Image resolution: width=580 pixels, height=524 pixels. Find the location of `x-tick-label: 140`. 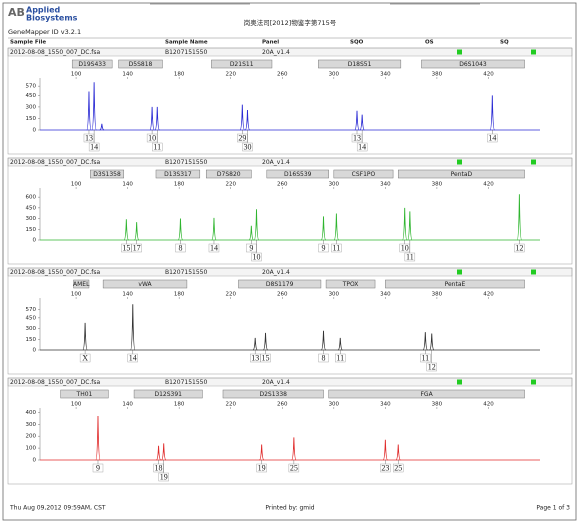

x-tick-label: 140 is located at coordinates (127, 75).